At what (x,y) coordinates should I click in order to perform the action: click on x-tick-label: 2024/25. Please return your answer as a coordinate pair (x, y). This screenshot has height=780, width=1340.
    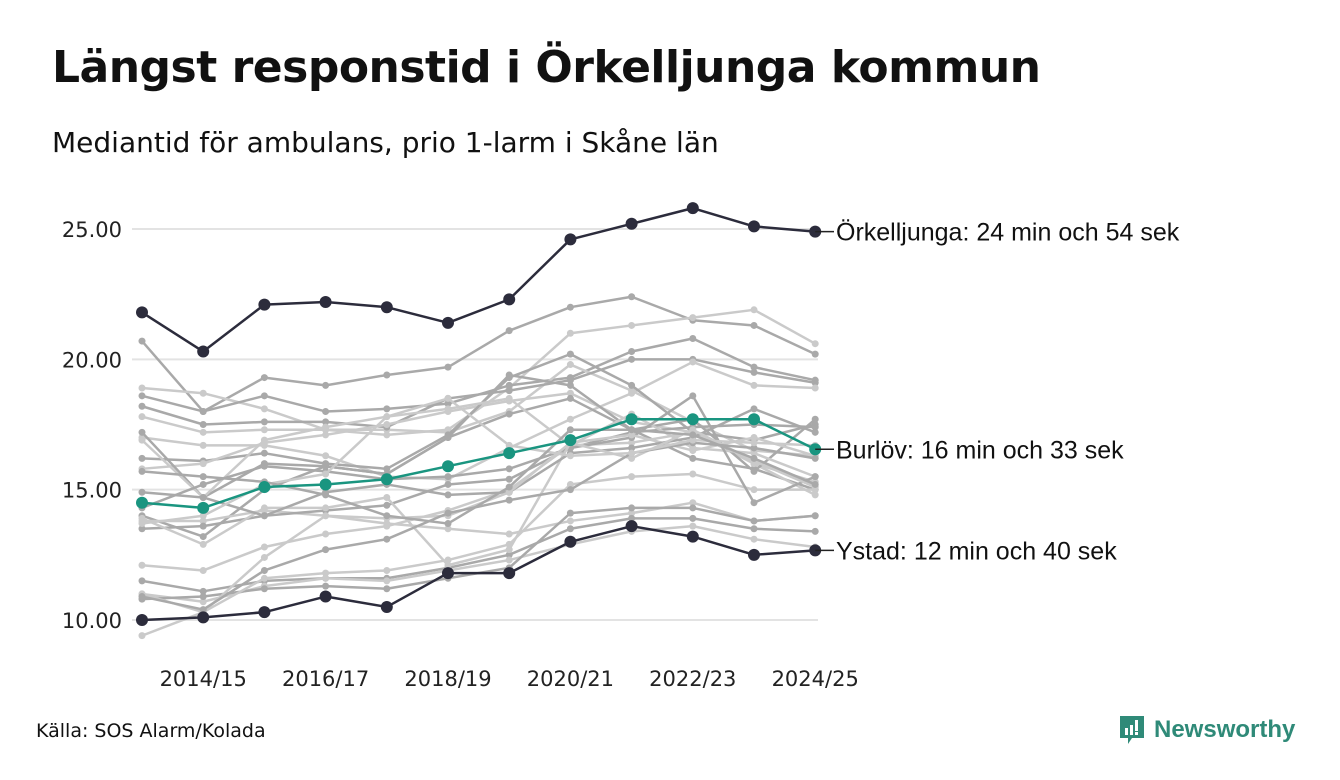
    Looking at the image, I should click on (815, 679).